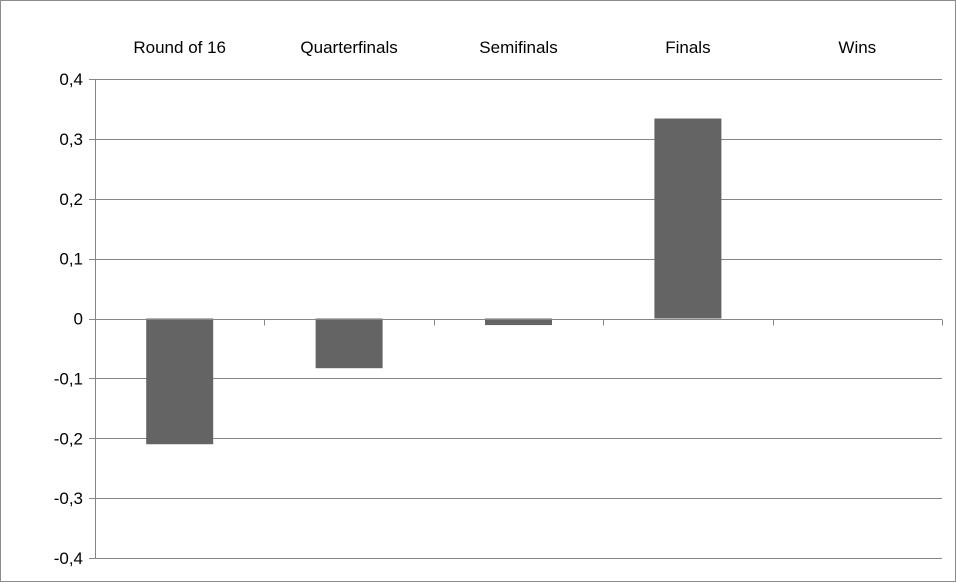 This screenshot has height=583, width=956. I want to click on category-label: Semifinals, so click(518, 47).